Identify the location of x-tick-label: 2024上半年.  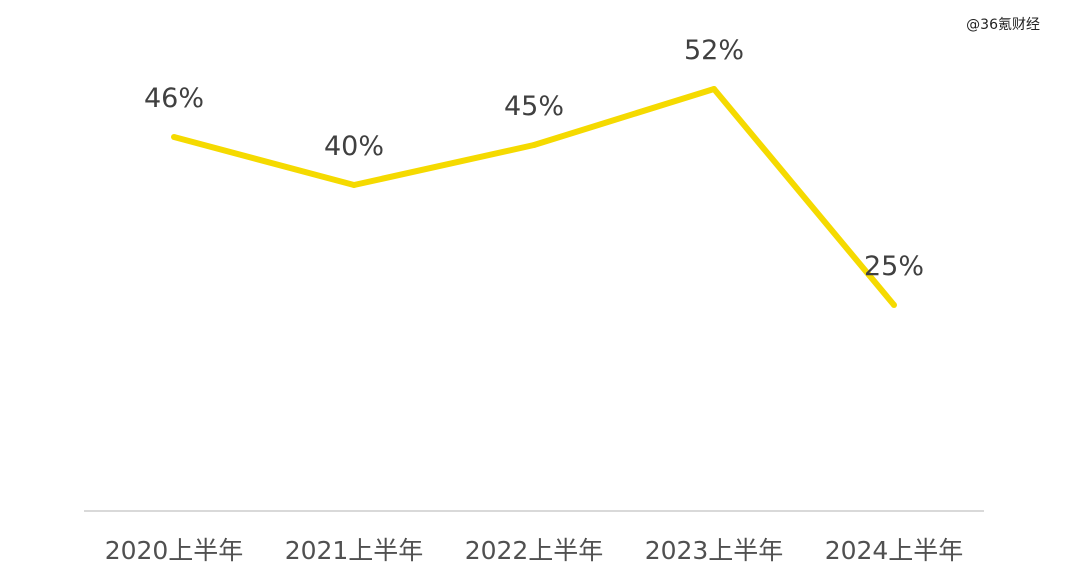
(894, 550).